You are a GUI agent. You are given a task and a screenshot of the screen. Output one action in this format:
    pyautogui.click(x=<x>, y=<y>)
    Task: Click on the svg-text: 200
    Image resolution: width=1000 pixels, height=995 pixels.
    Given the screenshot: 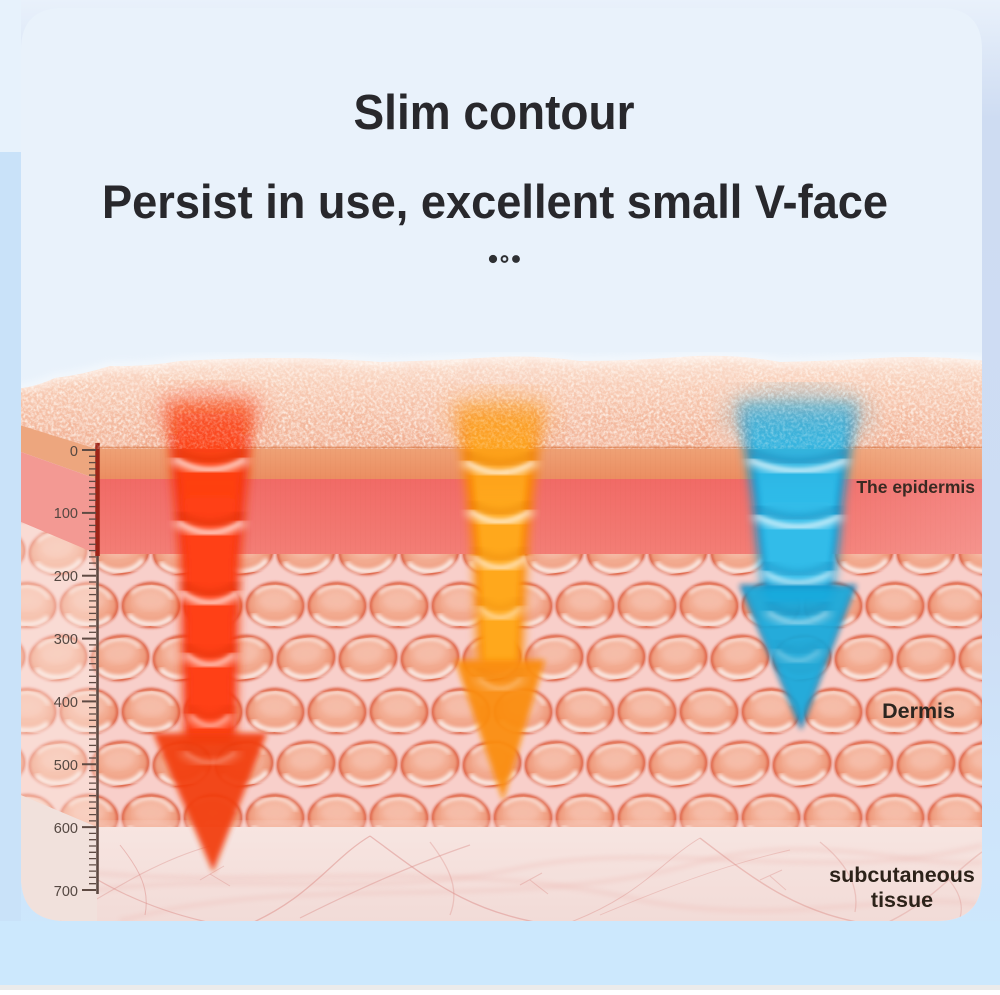 What is the action you would take?
    pyautogui.click(x=66, y=577)
    